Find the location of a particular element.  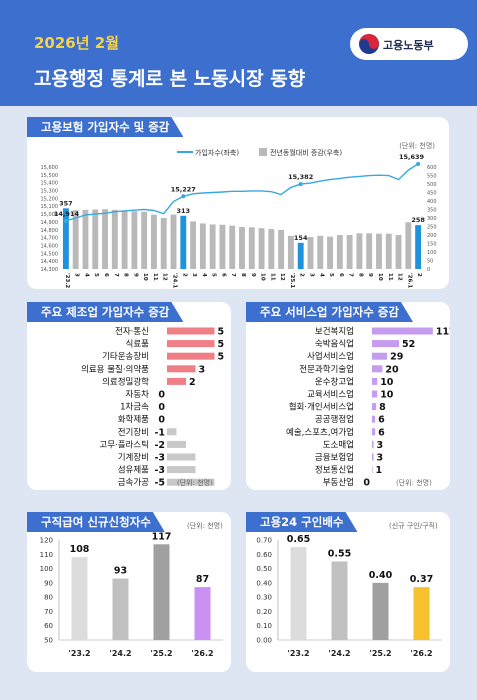

jobs-ratio-chart-title: 고용24 구인배수 is located at coordinates (302, 522).